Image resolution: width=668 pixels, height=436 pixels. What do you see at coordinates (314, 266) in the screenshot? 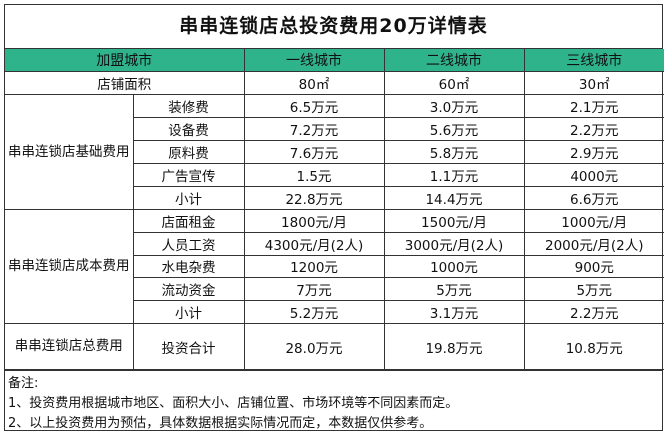
I see `value-cell: 1200元` at bounding box center [314, 266].